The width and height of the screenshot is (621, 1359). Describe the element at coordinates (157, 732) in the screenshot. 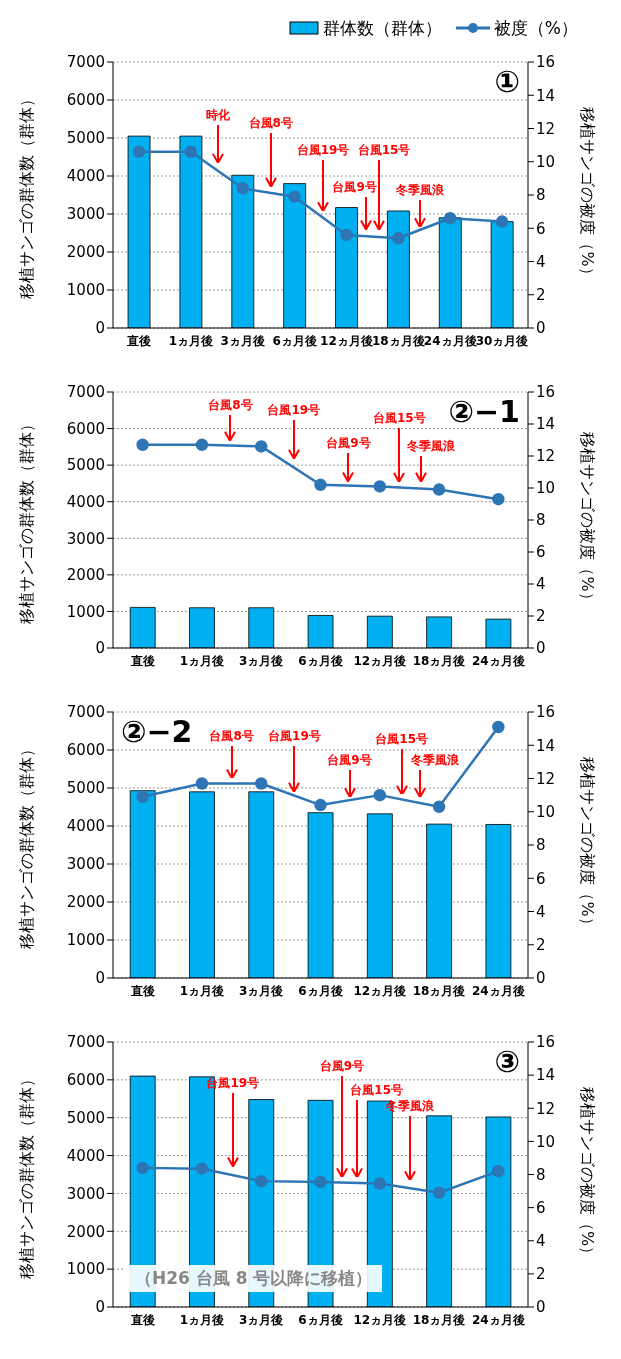

I see `chart-title: ②−2` at that location.